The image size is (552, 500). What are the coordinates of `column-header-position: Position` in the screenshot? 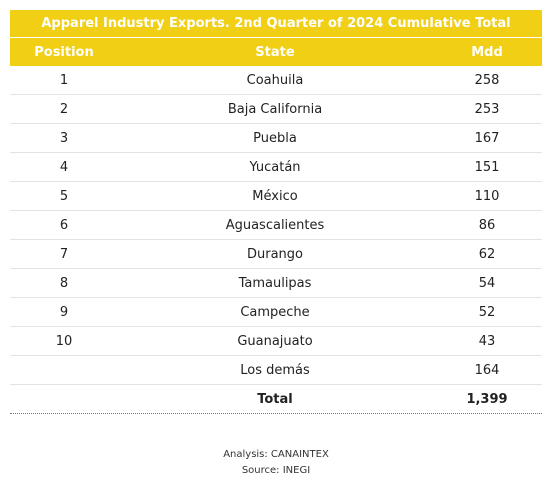 It's located at (64, 52).